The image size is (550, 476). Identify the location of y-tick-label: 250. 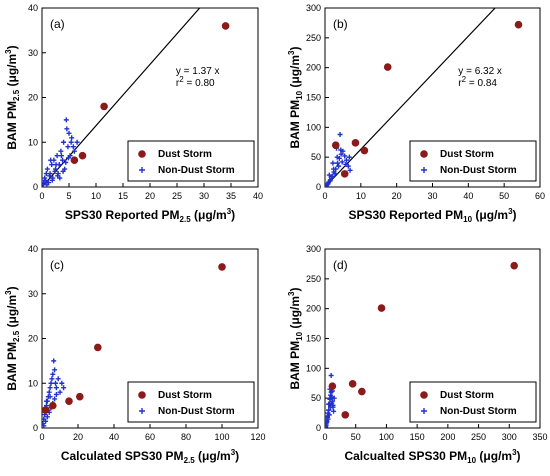
(313, 38).